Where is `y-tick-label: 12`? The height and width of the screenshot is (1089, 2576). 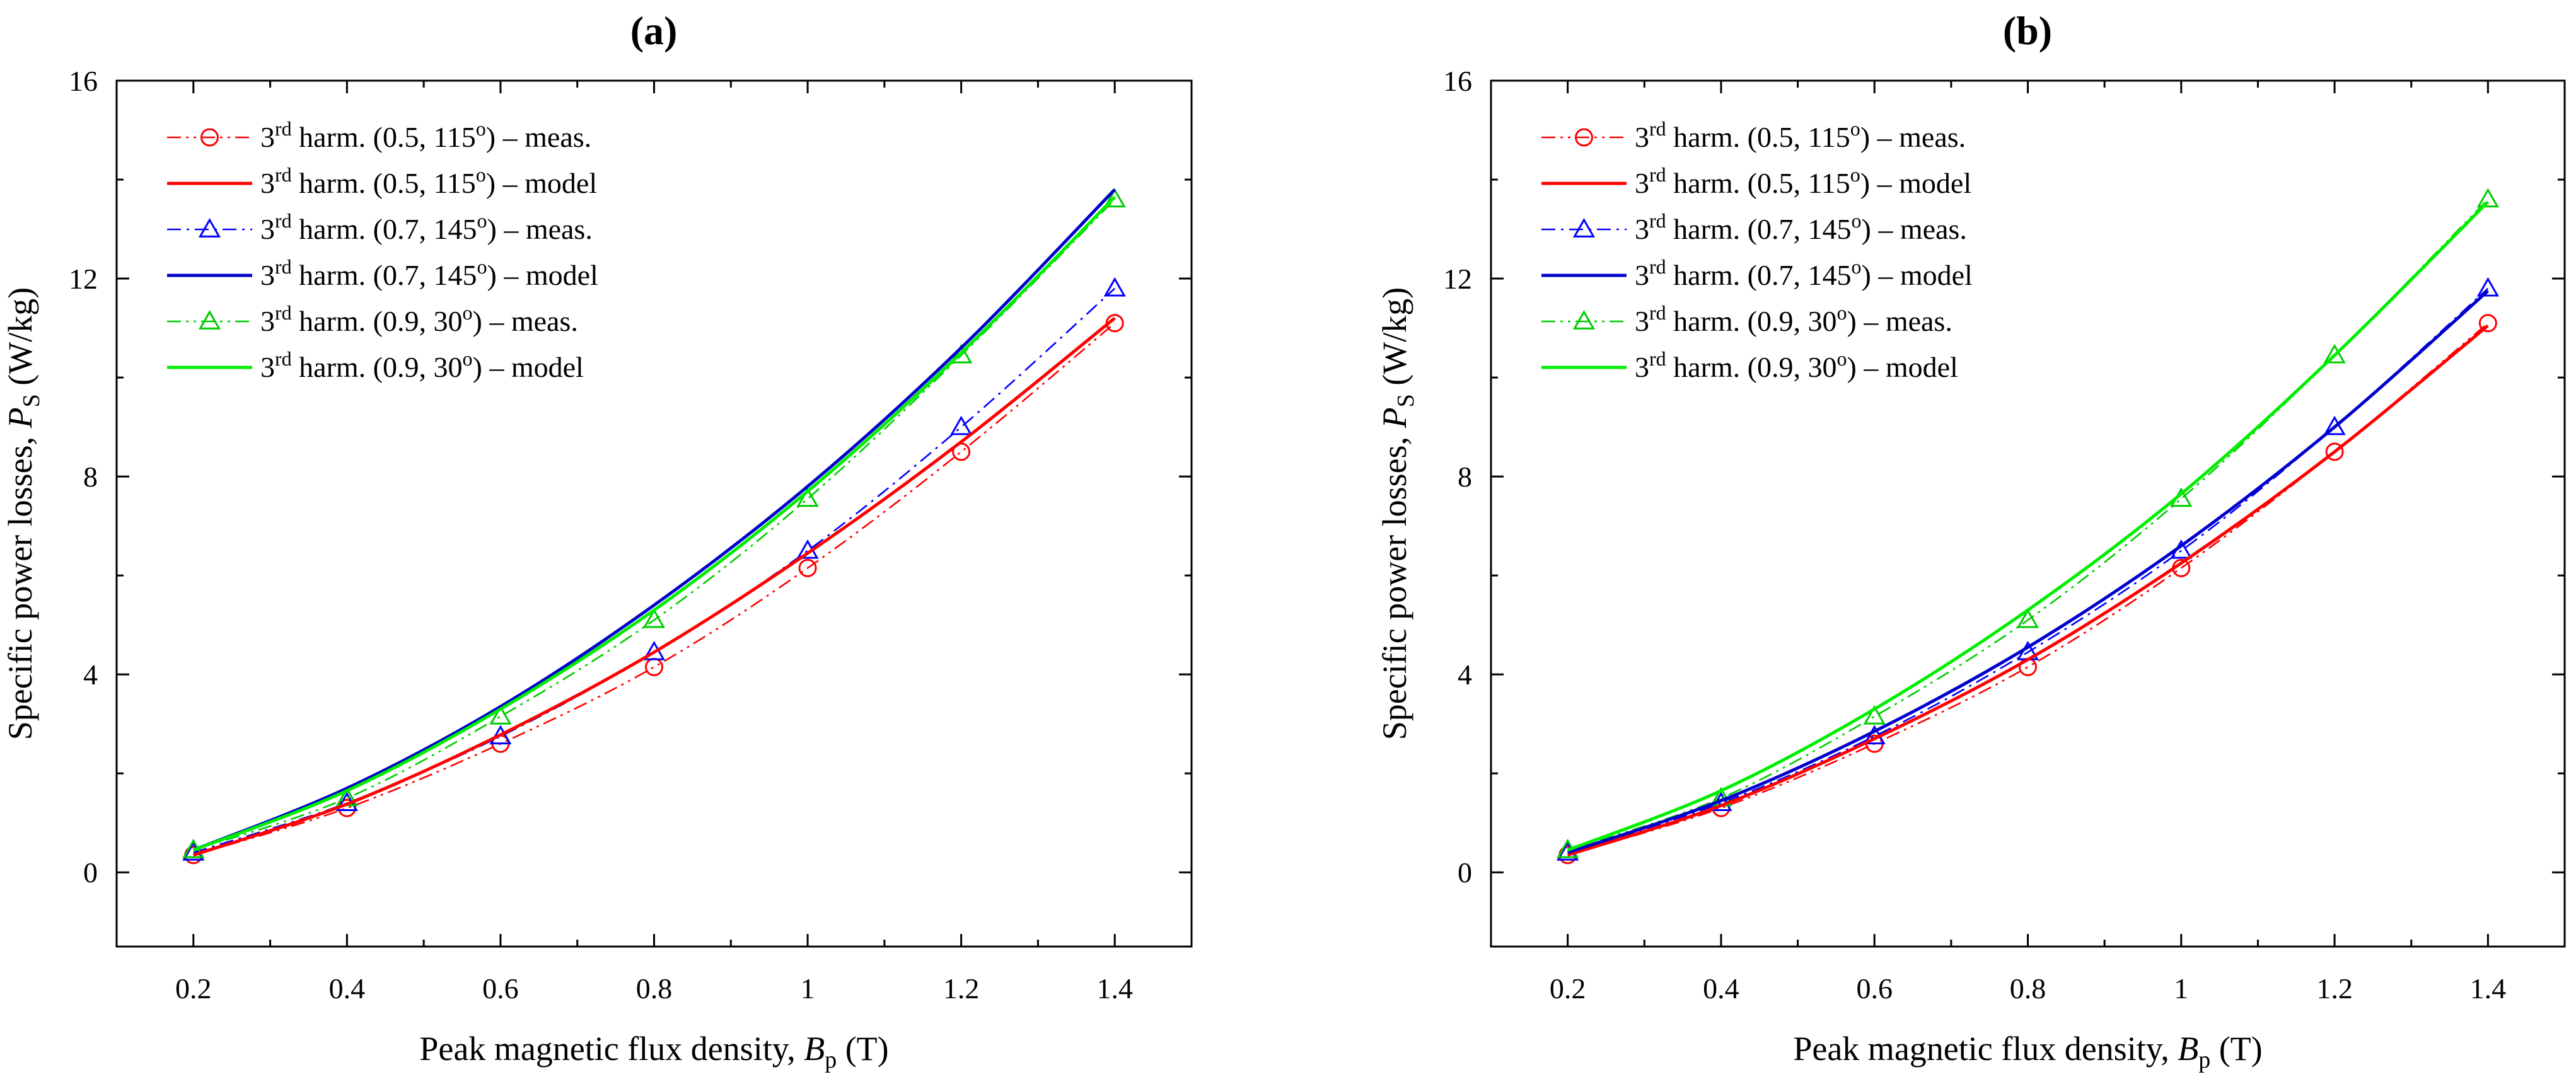 y-tick-label: 12 is located at coordinates (84, 279).